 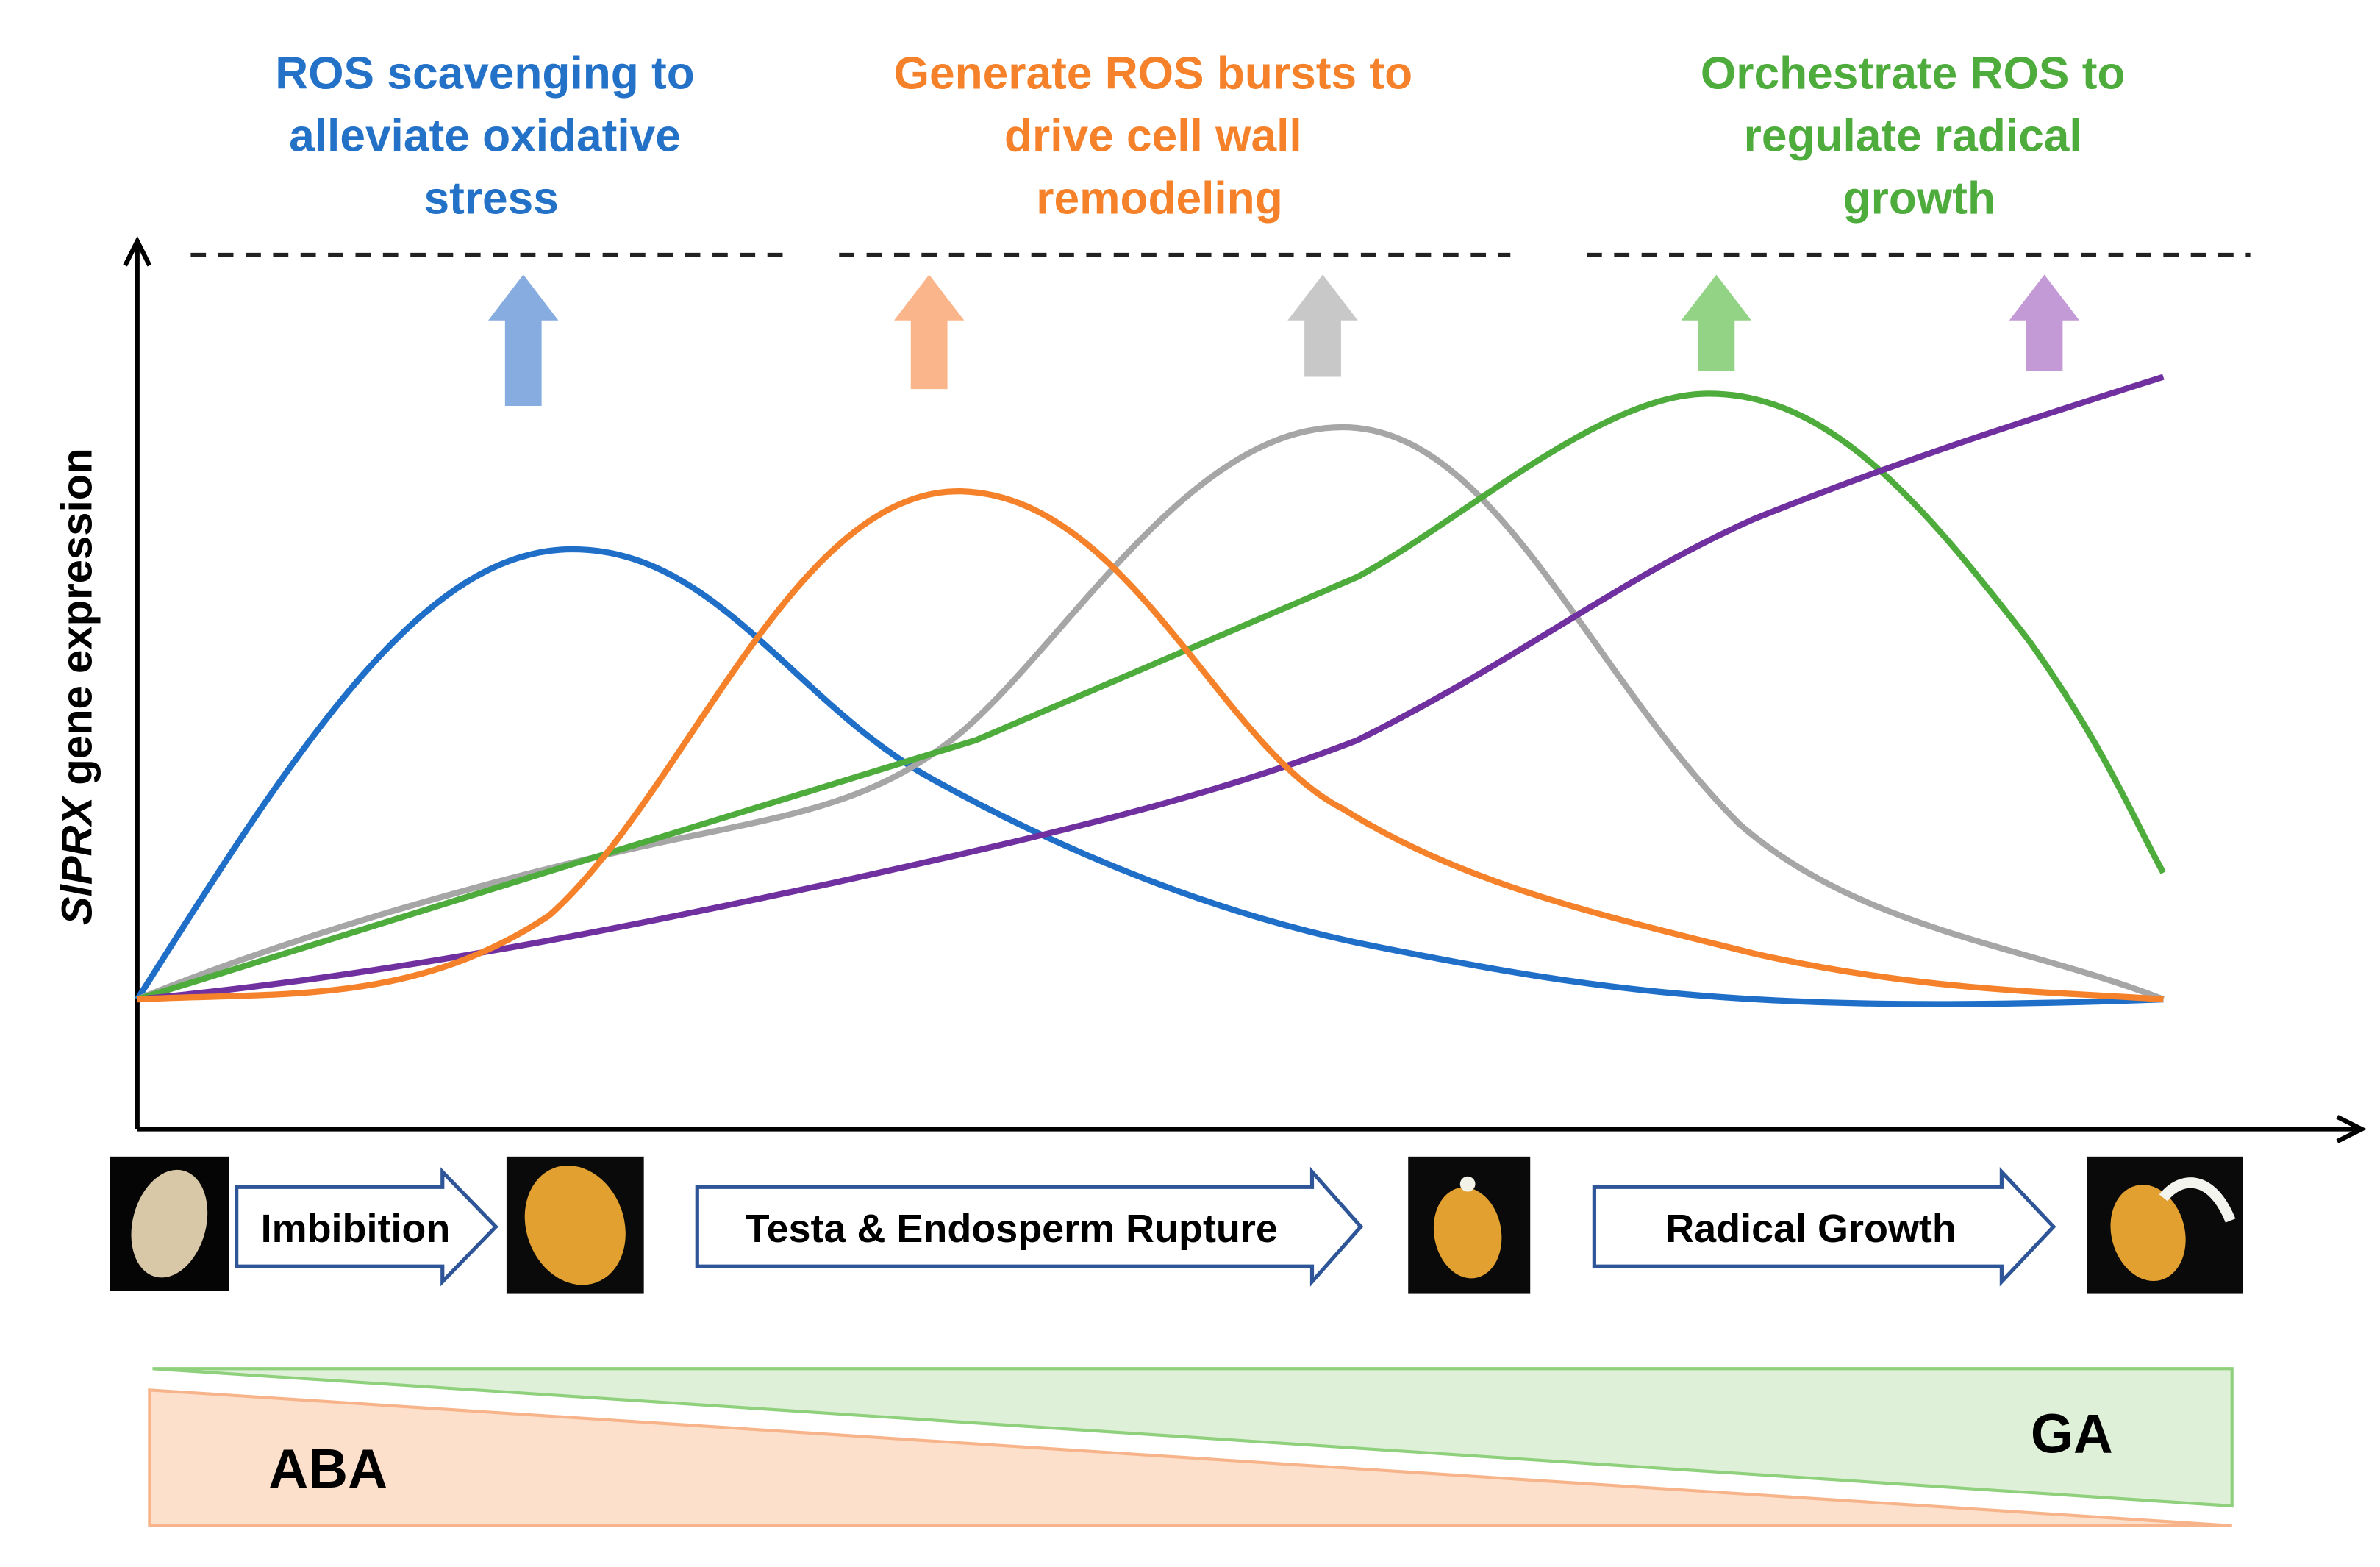 What do you see at coordinates (77, 860) in the screenshot?
I see `y-axis-label-italic: SlPRX` at bounding box center [77, 860].